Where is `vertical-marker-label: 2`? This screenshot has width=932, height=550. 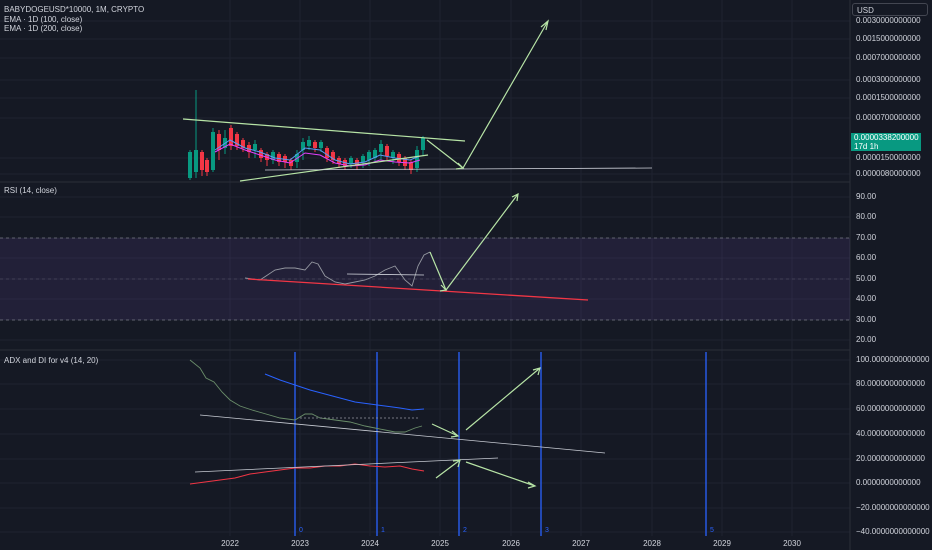 vertical-marker-label: 2 is located at coordinates (465, 530).